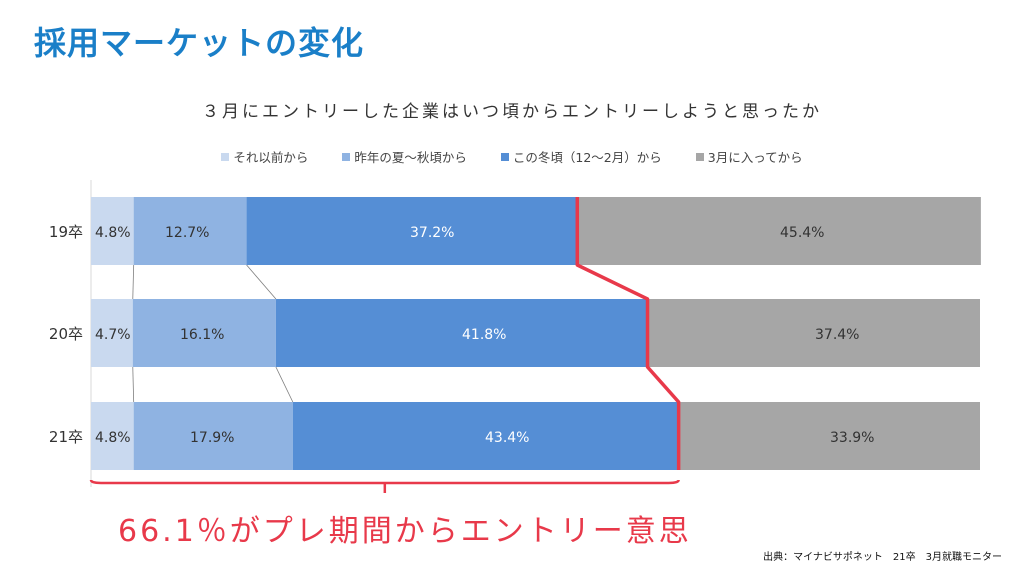 The height and width of the screenshot is (576, 1024). What do you see at coordinates (852, 438) in the screenshot?
I see `data-label-2-3: 33.9%` at bounding box center [852, 438].